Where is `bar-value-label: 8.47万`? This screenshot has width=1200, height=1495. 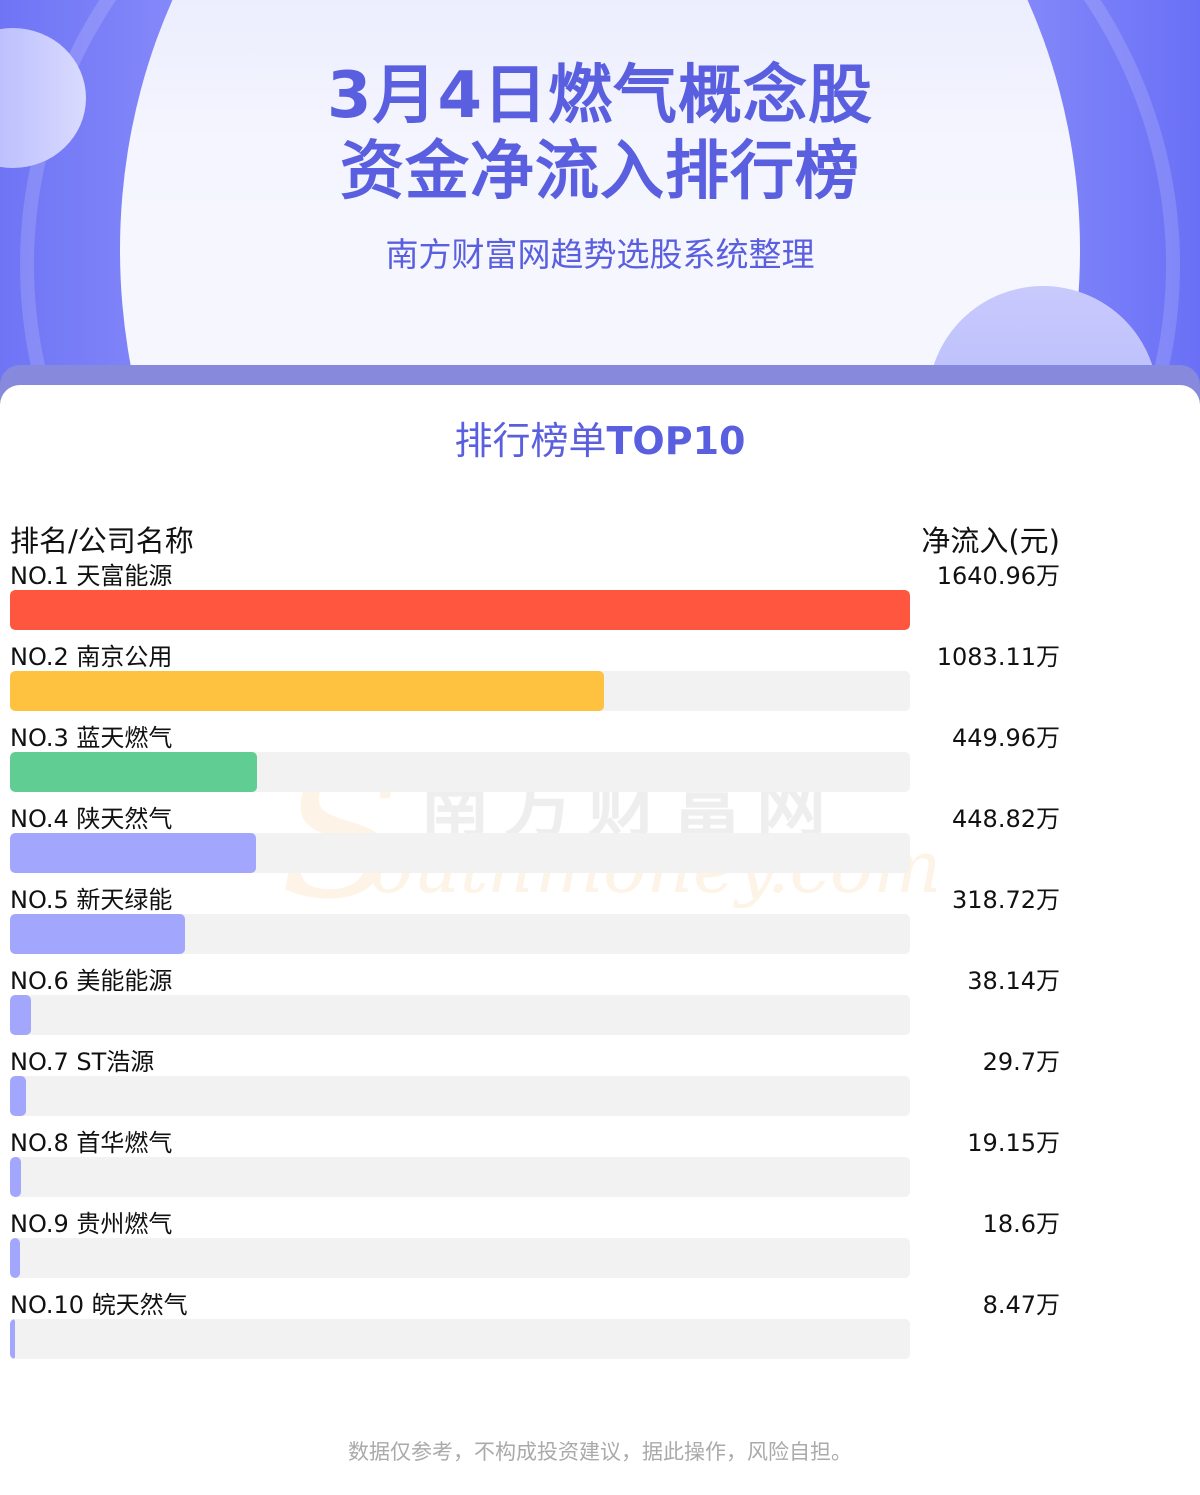
bar-value-label: 8.47万 is located at coordinates (1021, 1305).